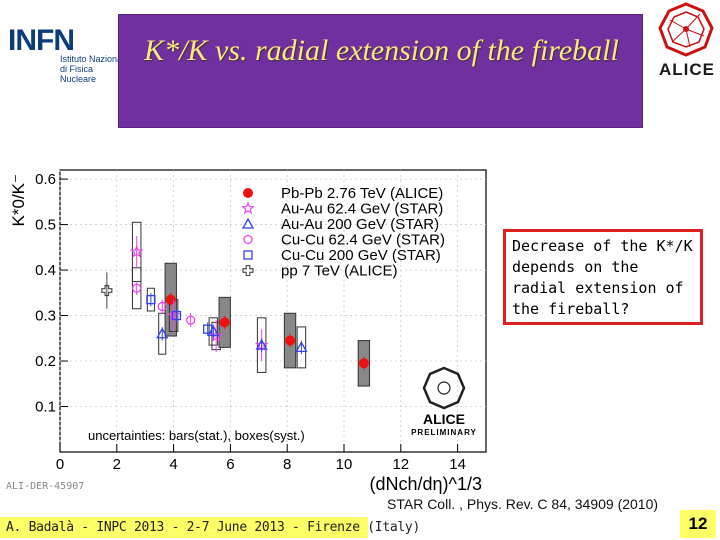 This screenshot has height=540, width=720. I want to click on x-tick-label: 4, so click(173, 464).